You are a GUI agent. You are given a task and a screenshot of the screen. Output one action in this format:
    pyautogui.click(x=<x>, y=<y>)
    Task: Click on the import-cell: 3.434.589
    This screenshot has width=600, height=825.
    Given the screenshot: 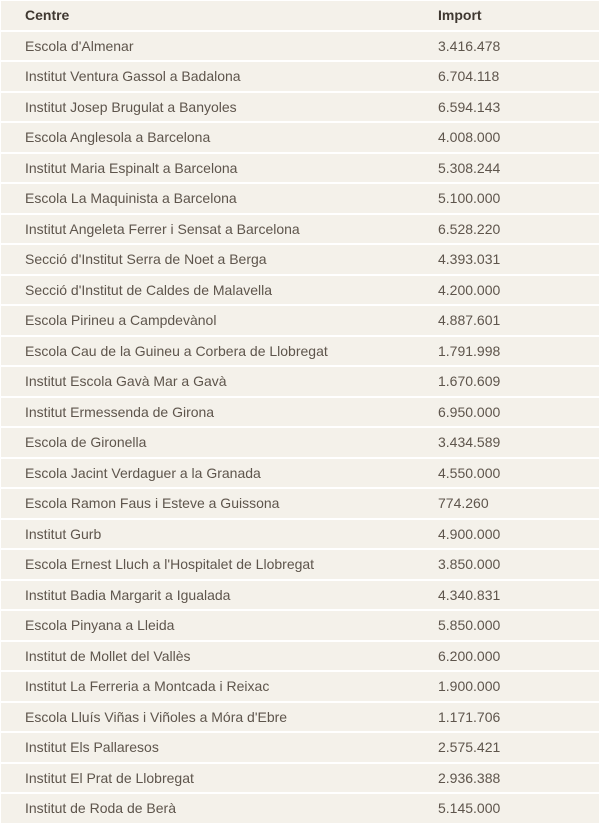 What is the action you would take?
    pyautogui.click(x=518, y=442)
    